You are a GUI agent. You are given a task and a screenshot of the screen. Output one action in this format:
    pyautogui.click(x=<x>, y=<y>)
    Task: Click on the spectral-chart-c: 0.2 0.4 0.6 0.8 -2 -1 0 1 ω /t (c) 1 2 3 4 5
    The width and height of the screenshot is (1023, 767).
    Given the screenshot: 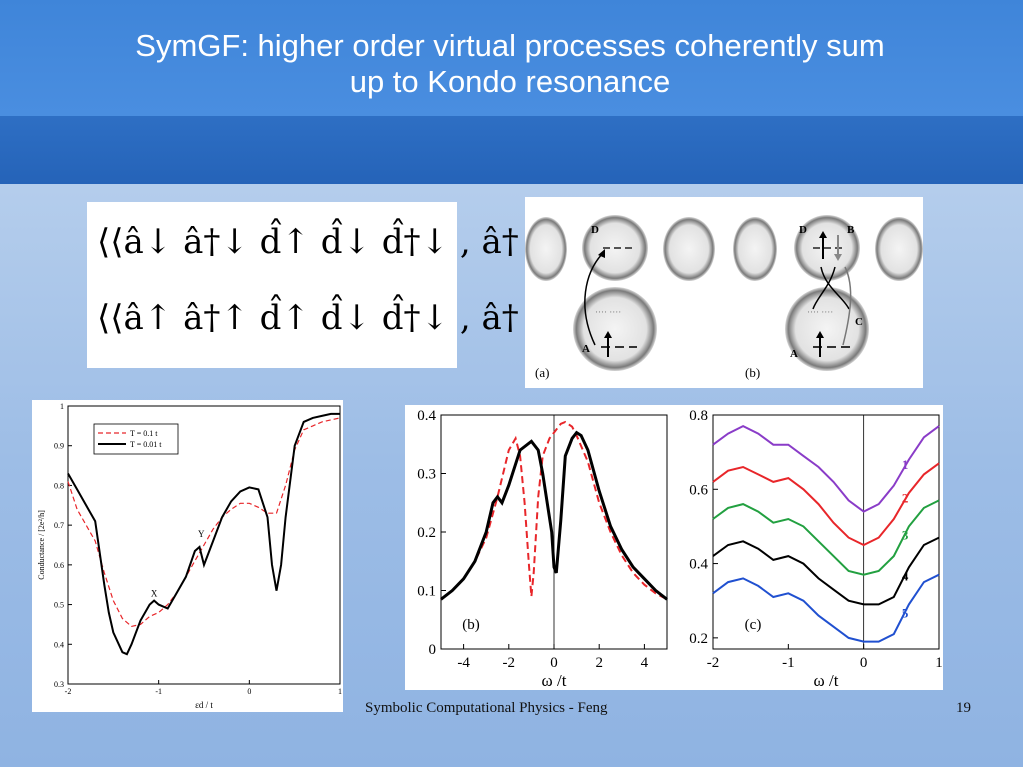 What is the action you would take?
    pyautogui.click(x=816, y=549)
    